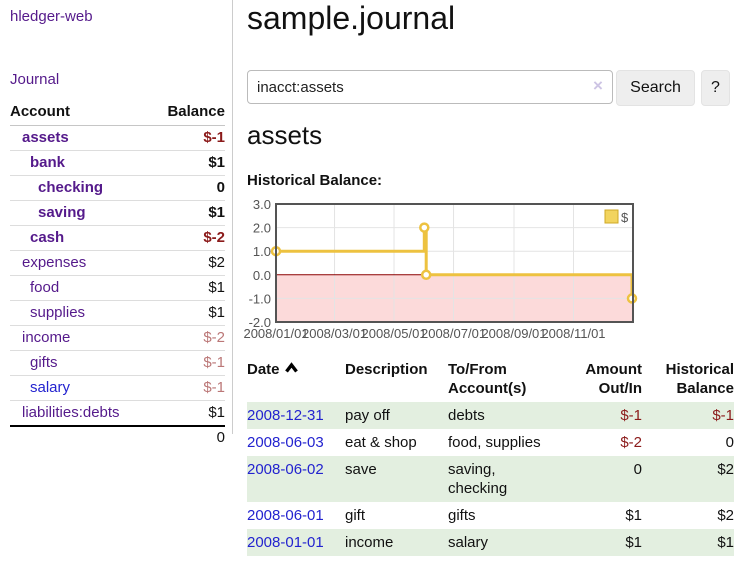  Describe the element at coordinates (351, 18) in the screenshot. I see `page-title: sample.journal` at that location.